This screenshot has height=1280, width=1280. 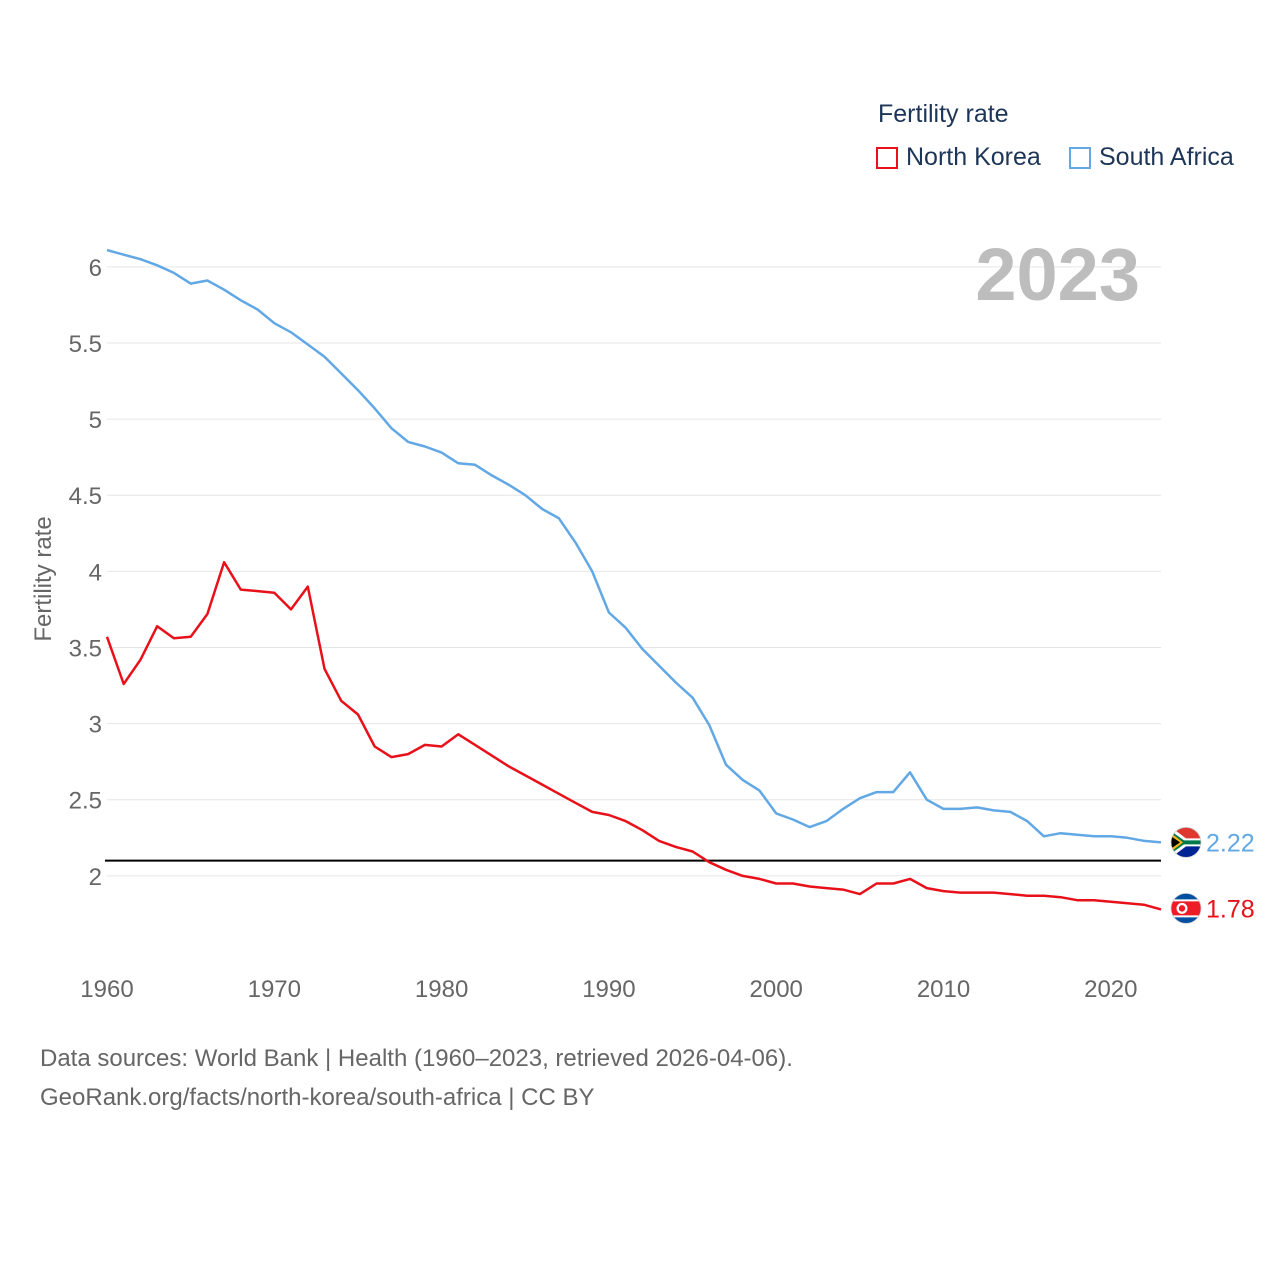 What do you see at coordinates (95, 877) in the screenshot?
I see `y-tick-label: 2` at bounding box center [95, 877].